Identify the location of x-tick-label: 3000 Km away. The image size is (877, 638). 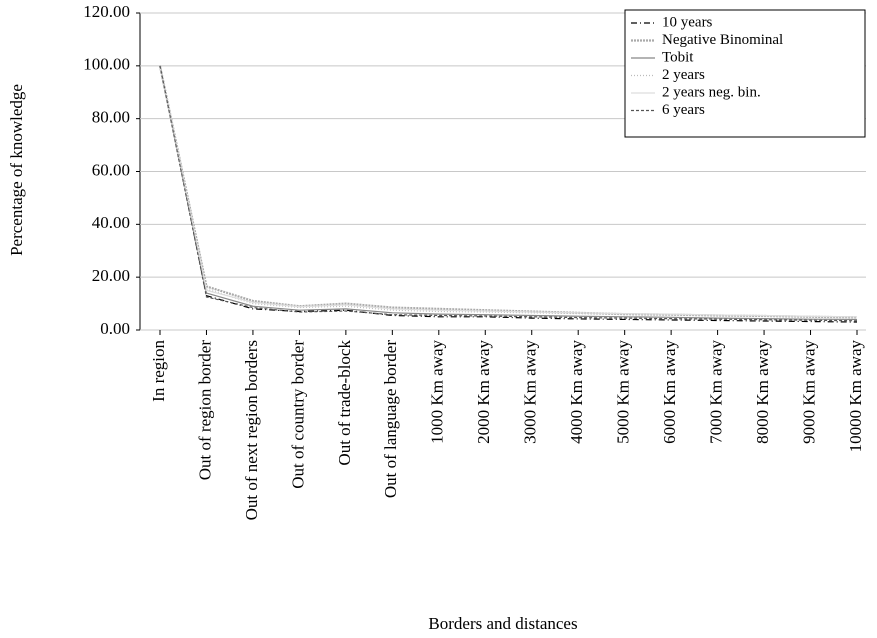
(530, 392).